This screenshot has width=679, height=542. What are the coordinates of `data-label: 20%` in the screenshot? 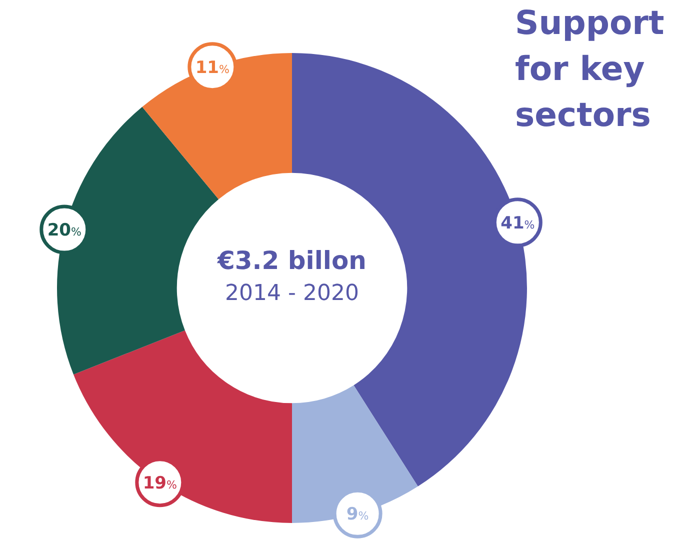 It's located at (64, 230).